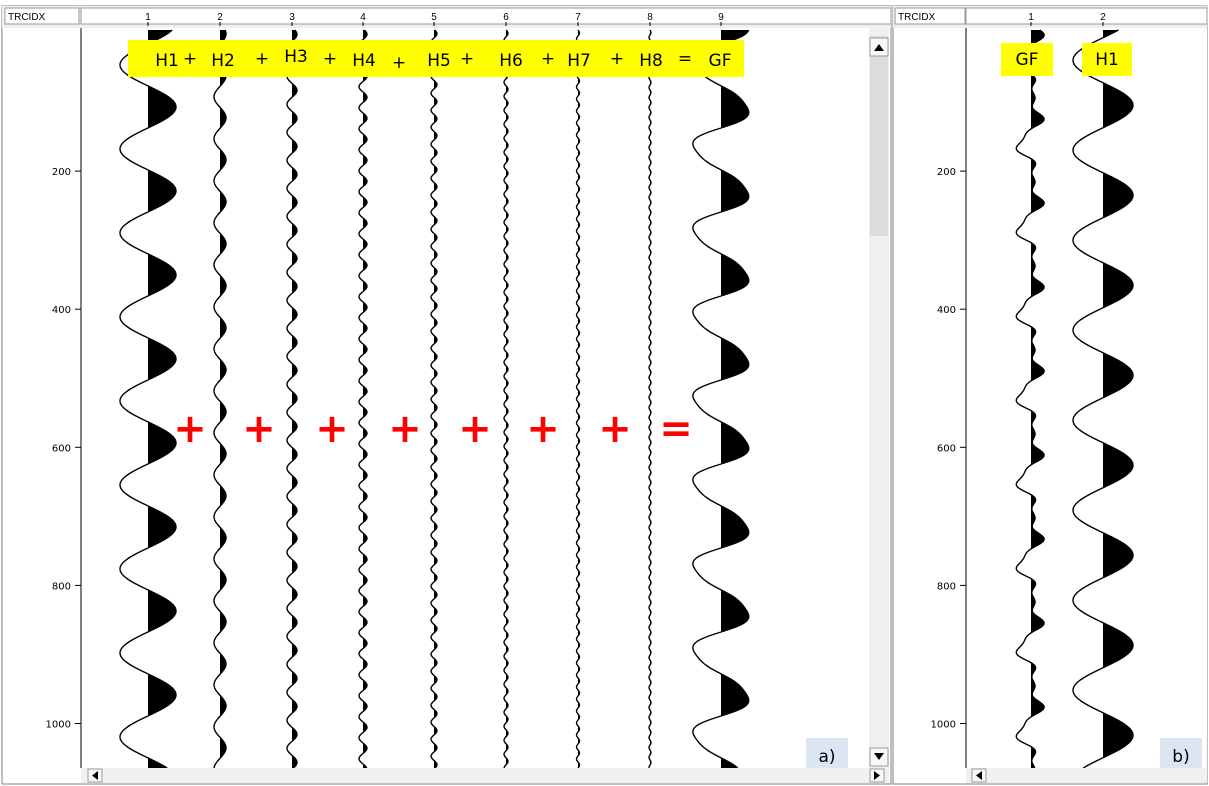 Image resolution: width=1209 pixels, height=786 pixels. I want to click on trace-index-6: 6, so click(506, 17).